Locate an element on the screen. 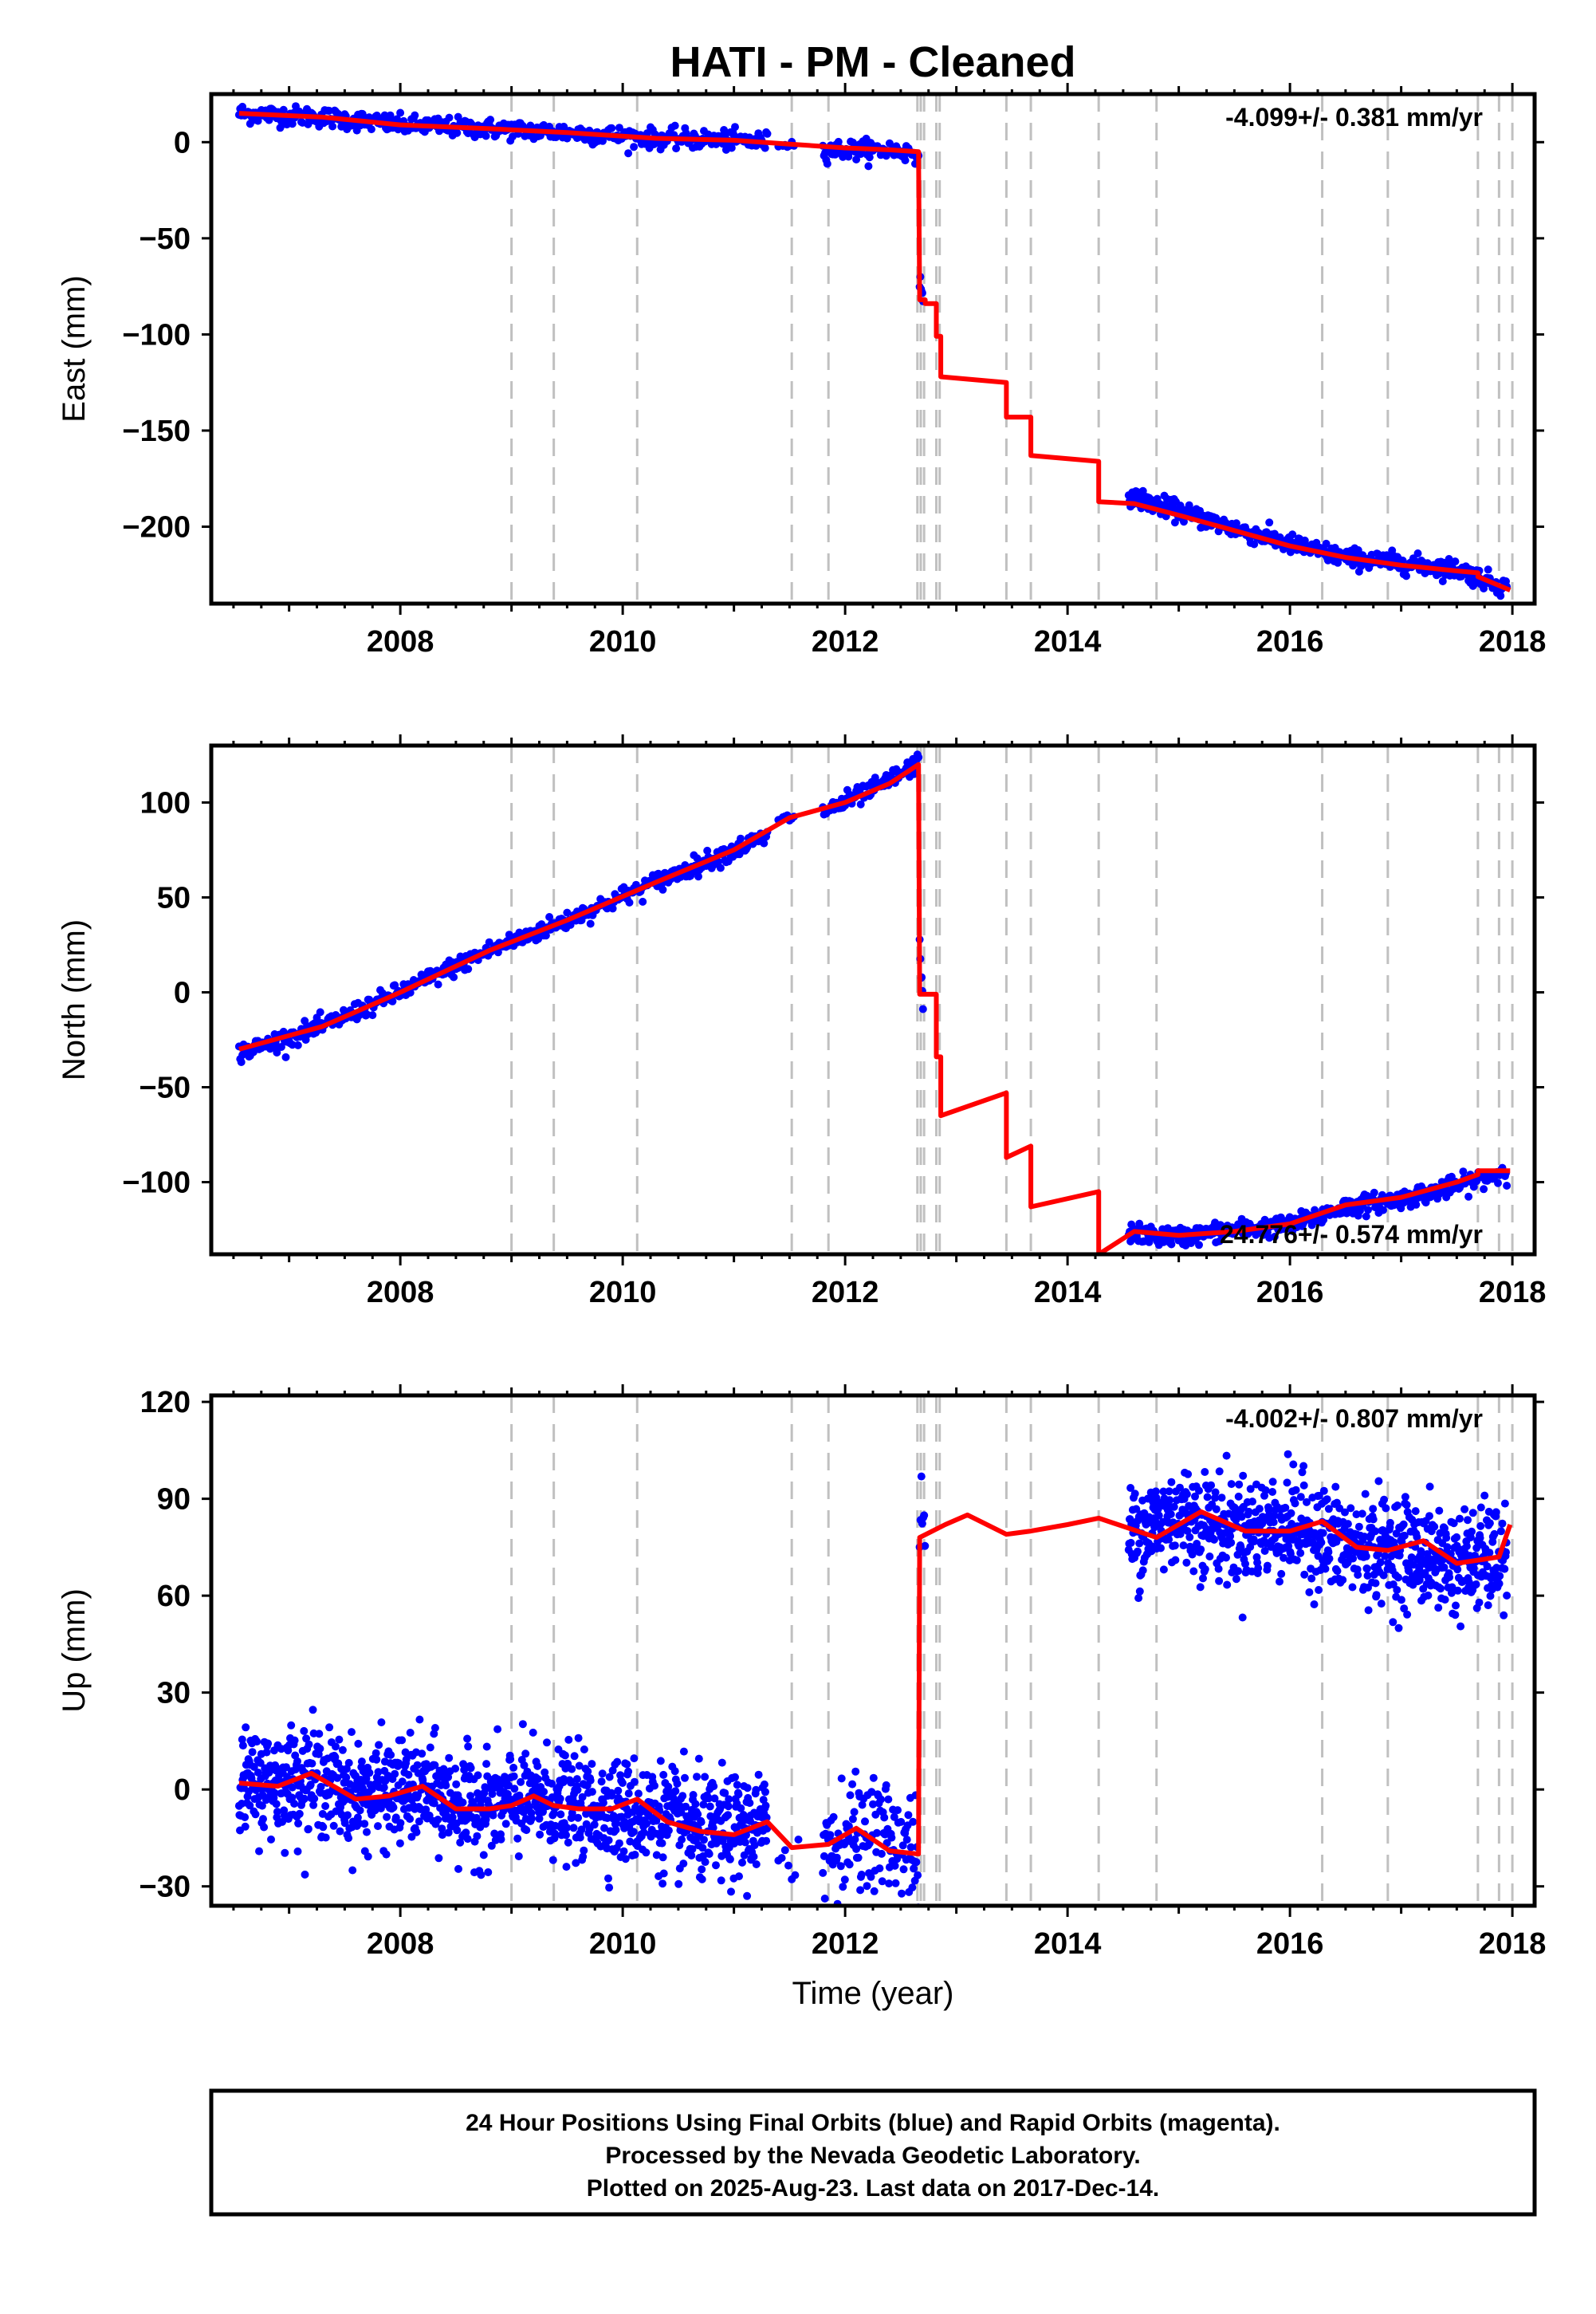 Image resolution: width=1596 pixels, height=2314 pixels. y-axis-label: East (mm) is located at coordinates (74, 349).